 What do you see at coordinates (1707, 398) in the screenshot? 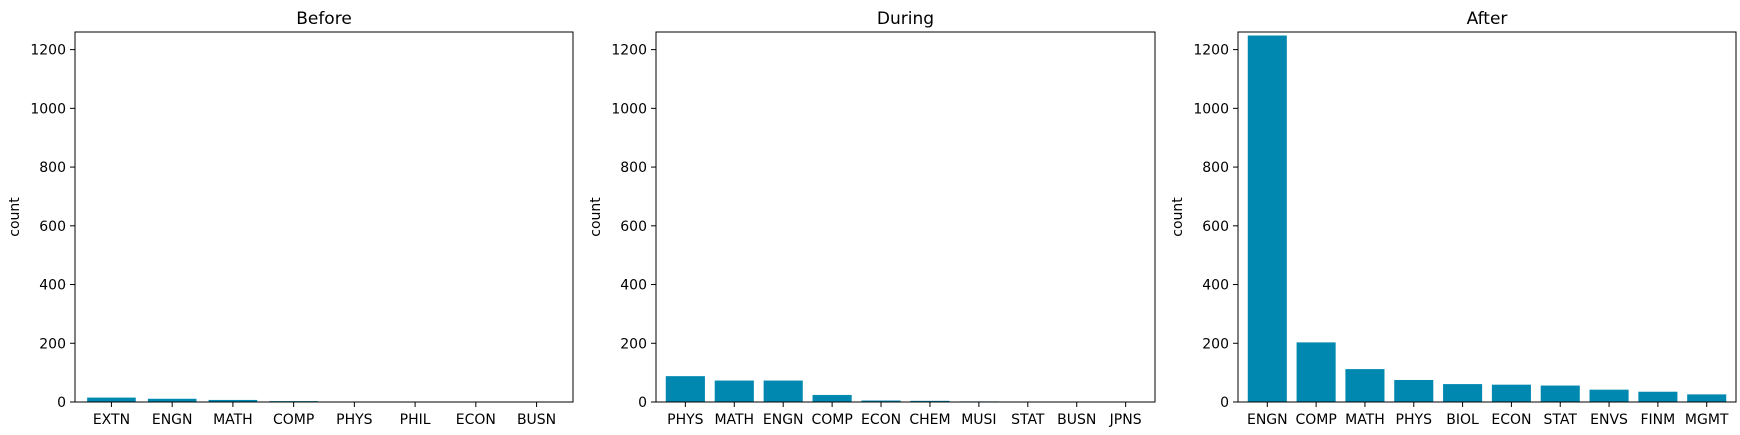
I see `bar-mgmt` at bounding box center [1707, 398].